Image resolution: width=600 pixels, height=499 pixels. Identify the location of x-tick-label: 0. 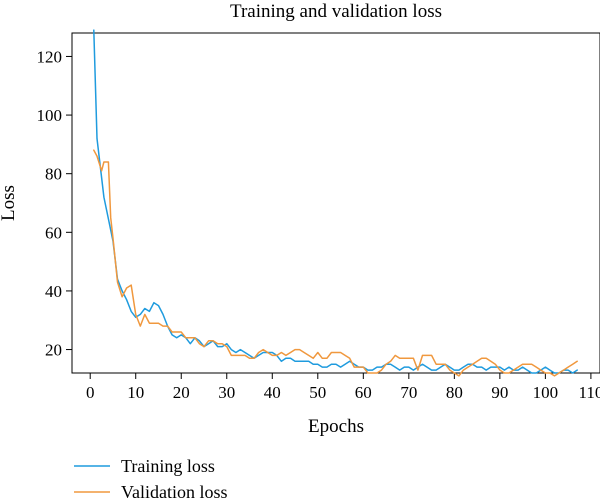
(90, 392).